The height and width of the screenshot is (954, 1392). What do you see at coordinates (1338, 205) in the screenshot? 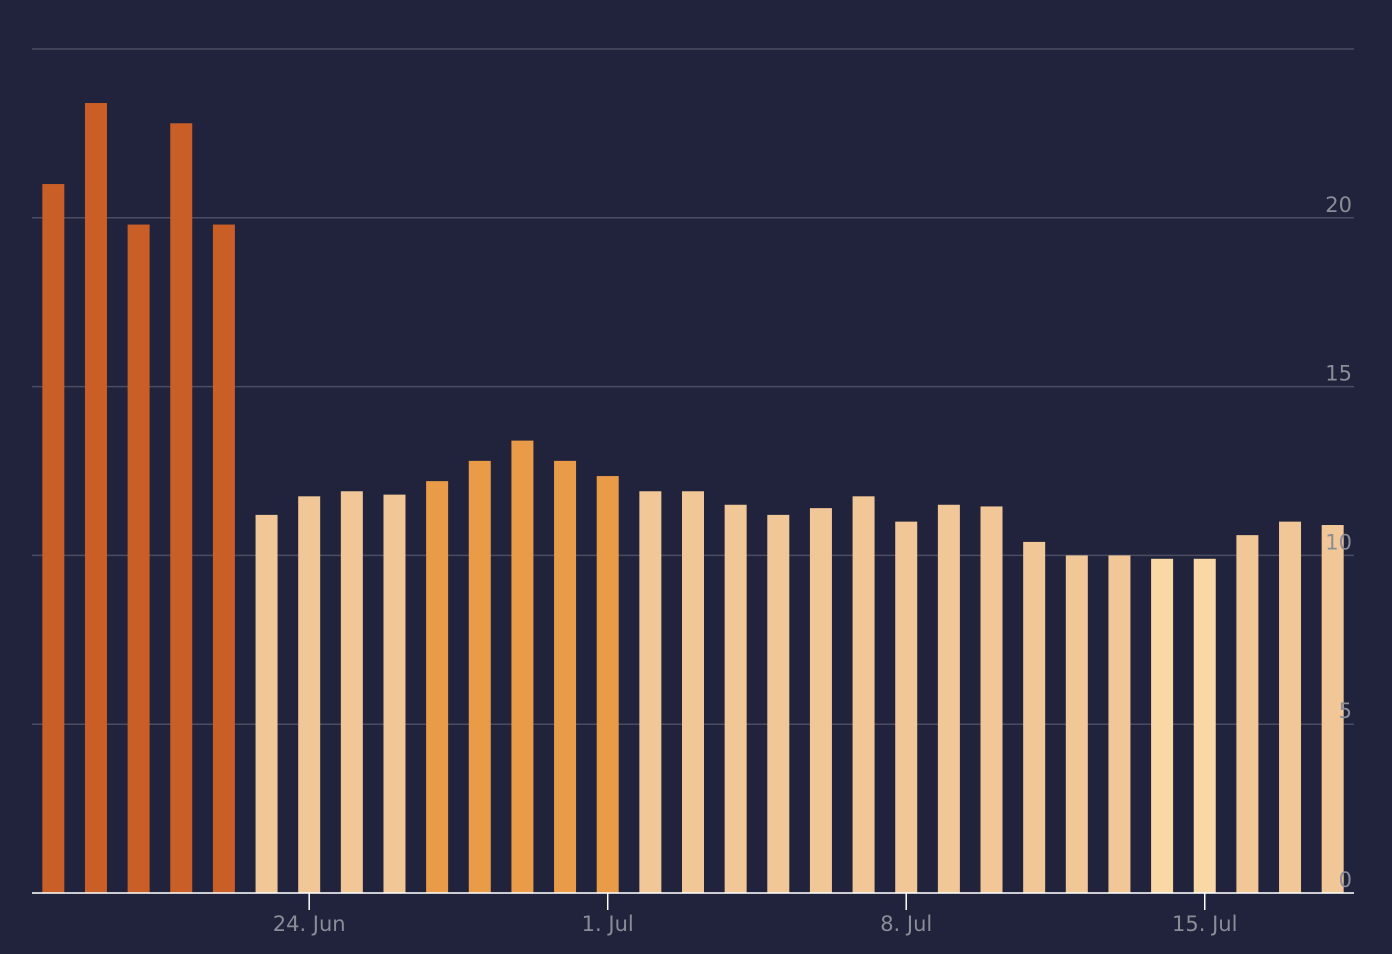
I see `y-tick-label: 20` at bounding box center [1338, 205].